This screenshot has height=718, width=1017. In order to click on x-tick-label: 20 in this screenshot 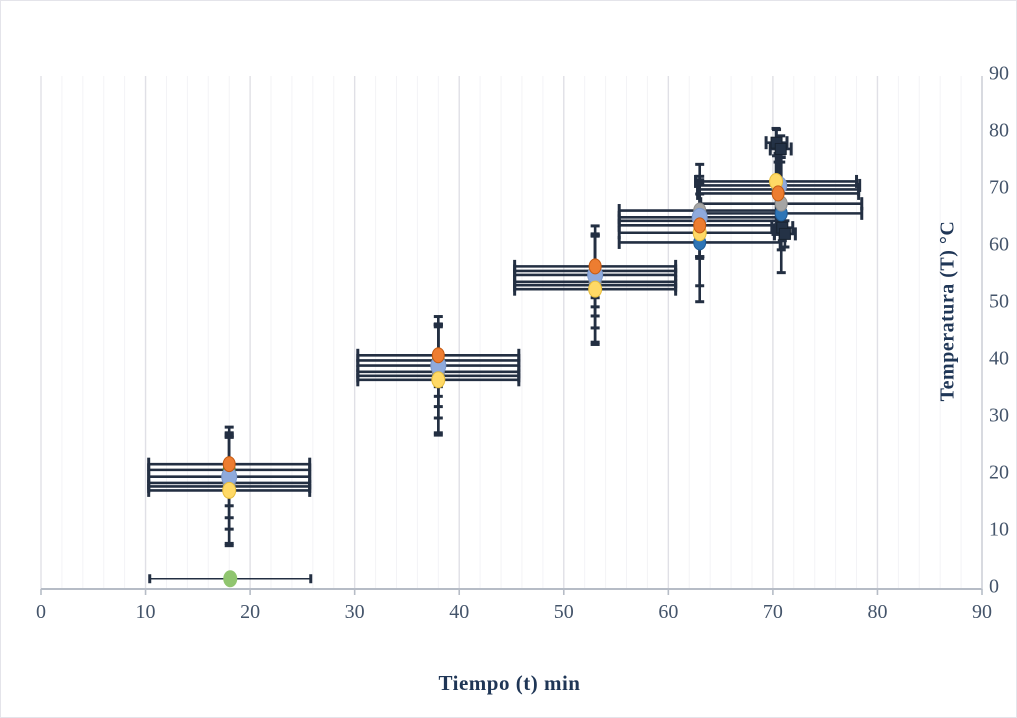, I will do `click(250, 612)`.